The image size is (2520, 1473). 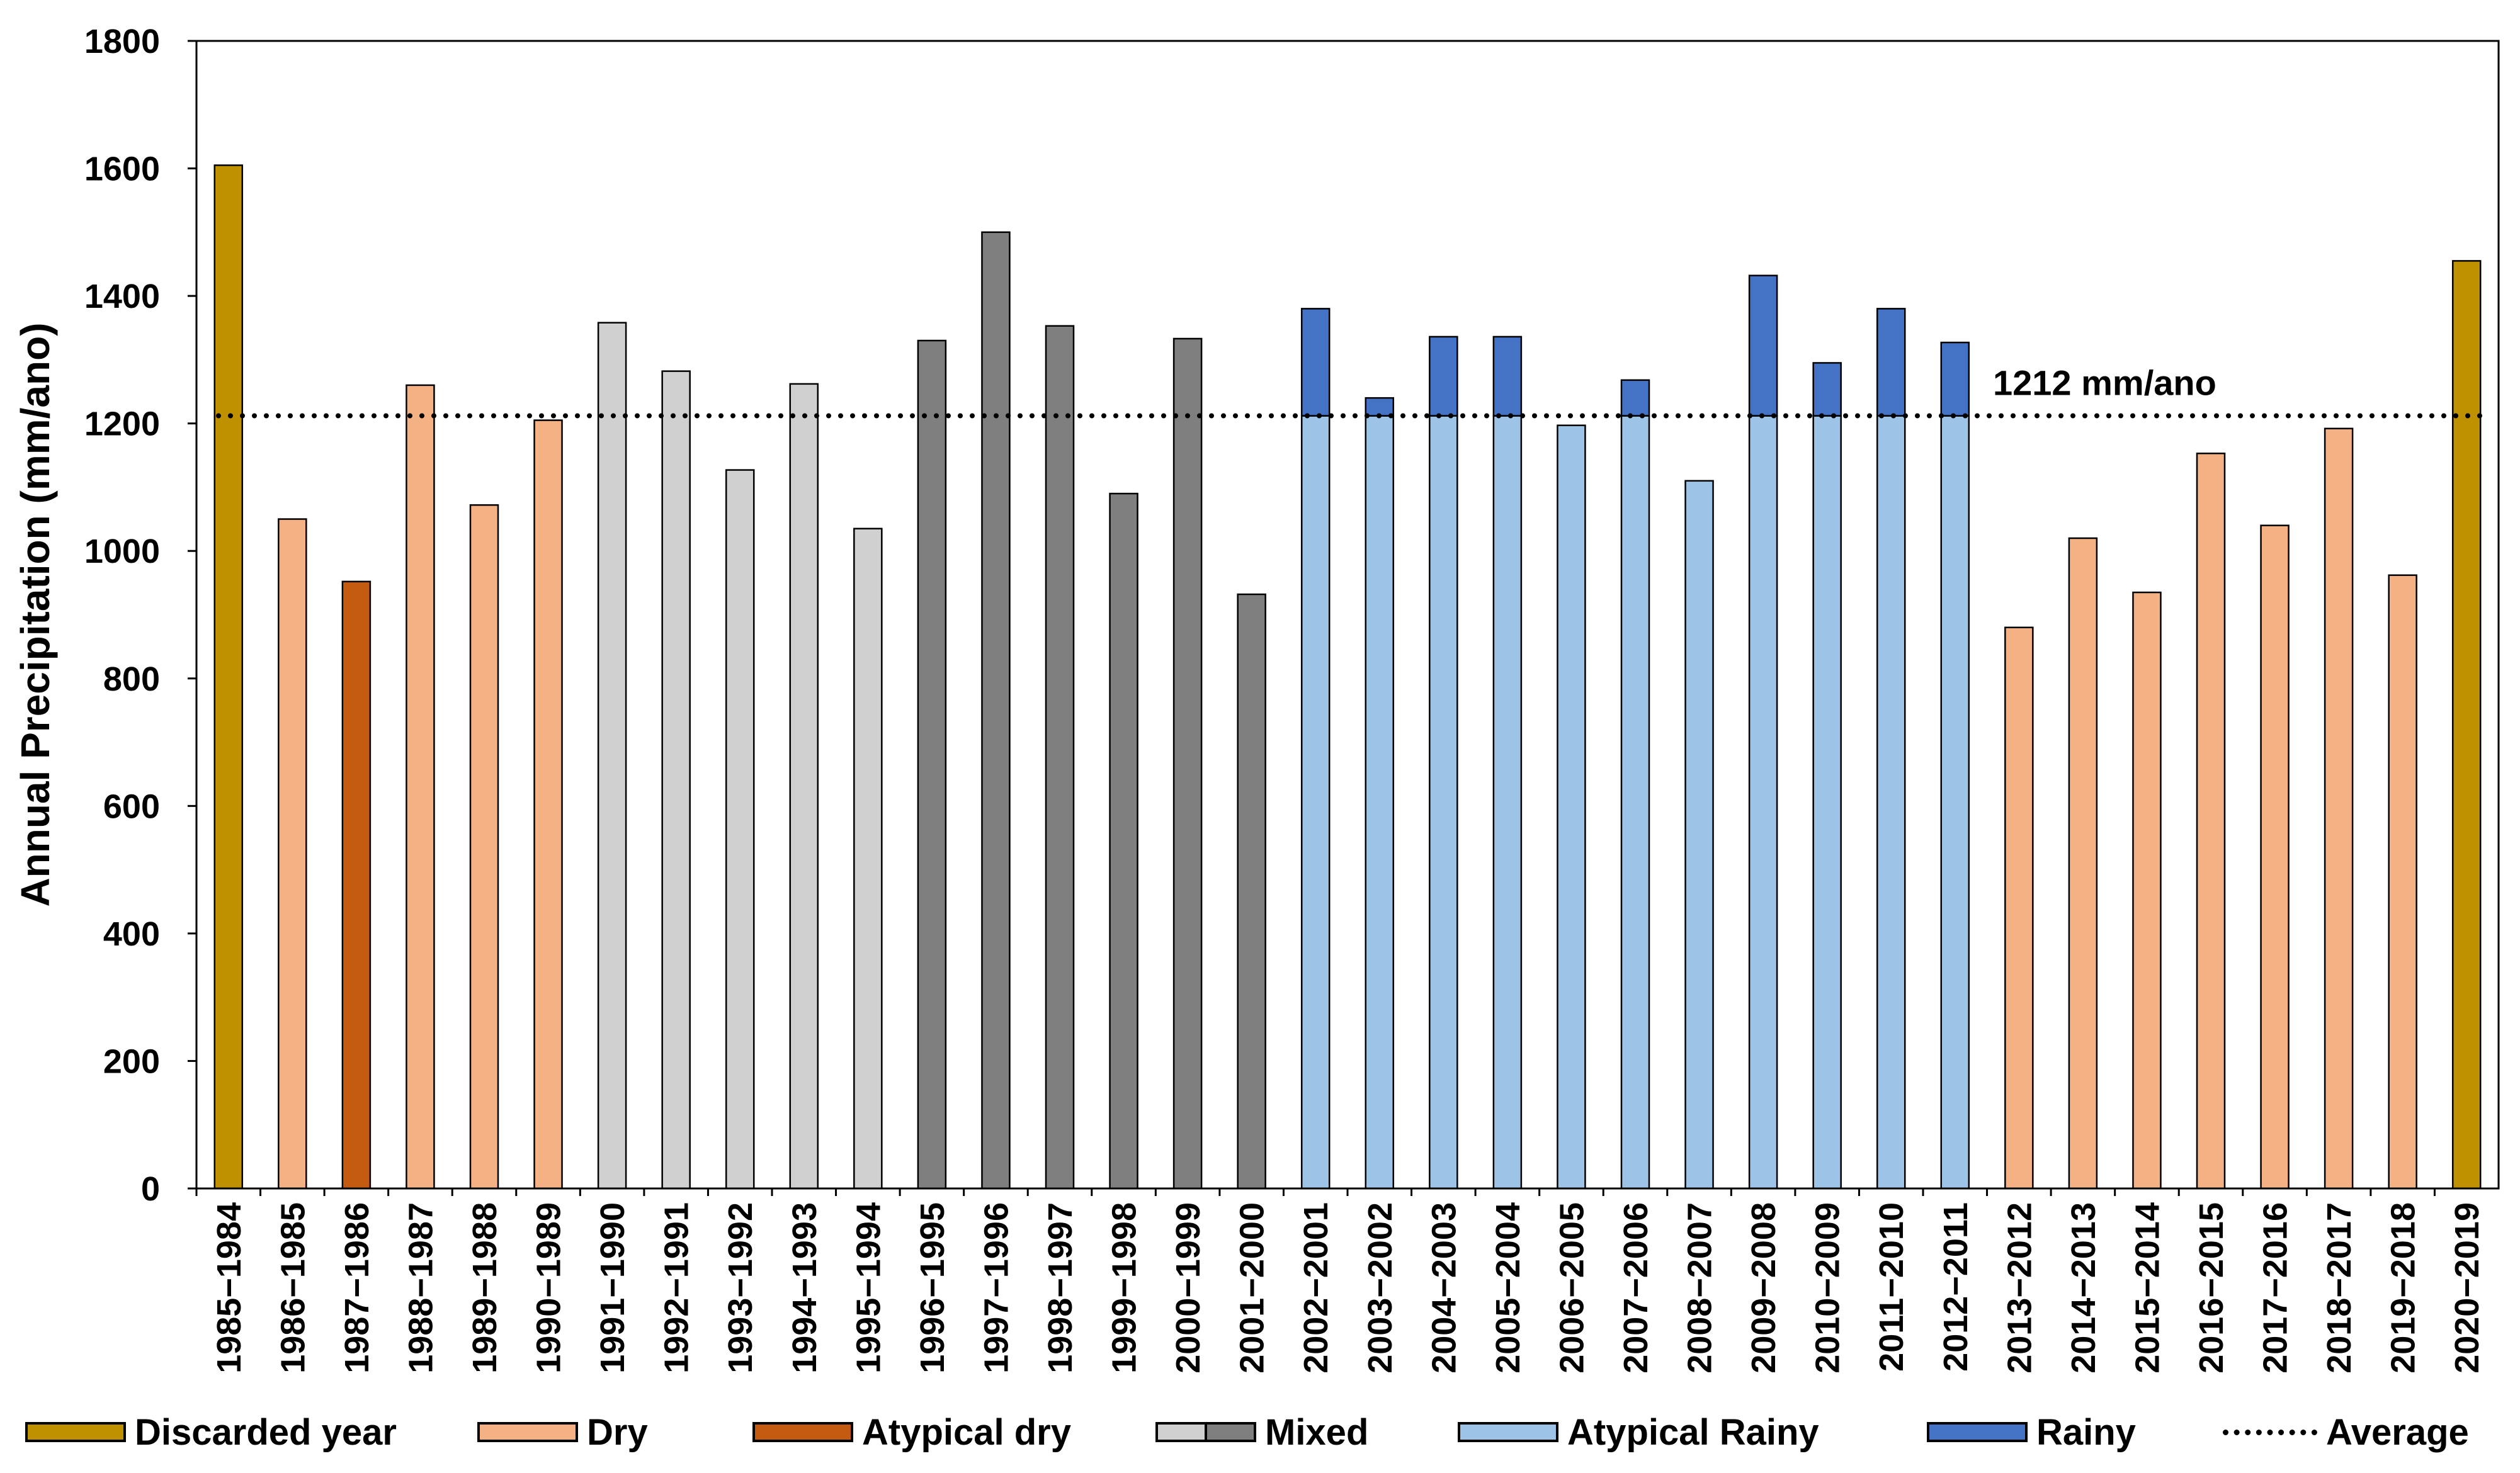 I want to click on x-tick-label: 2000−1999, so click(x=1188, y=1288).